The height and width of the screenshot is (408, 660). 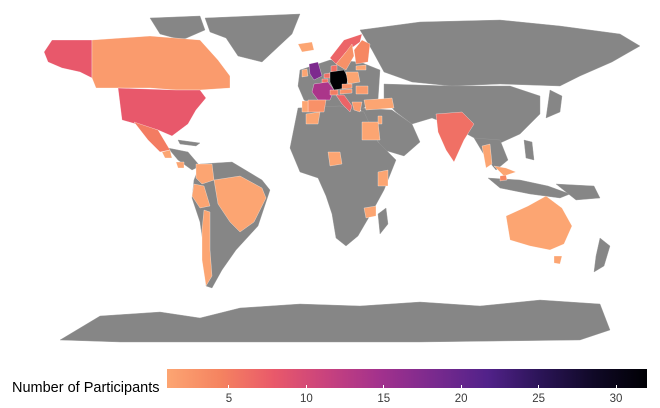 I want to click on region-israel, so click(x=380, y=120).